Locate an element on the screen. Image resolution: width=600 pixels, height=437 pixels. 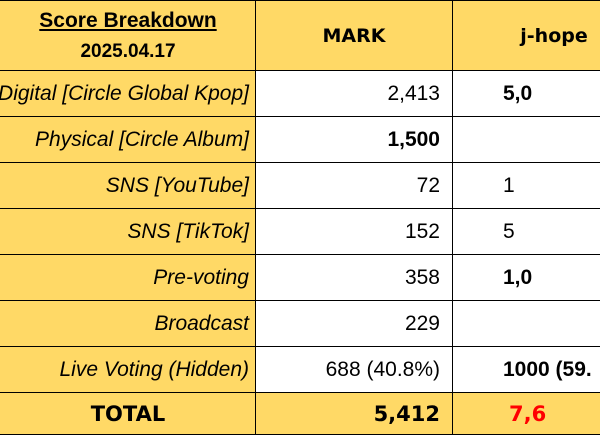
table-row: Physical [Circle Album] 1,500 is located at coordinates (300, 139).